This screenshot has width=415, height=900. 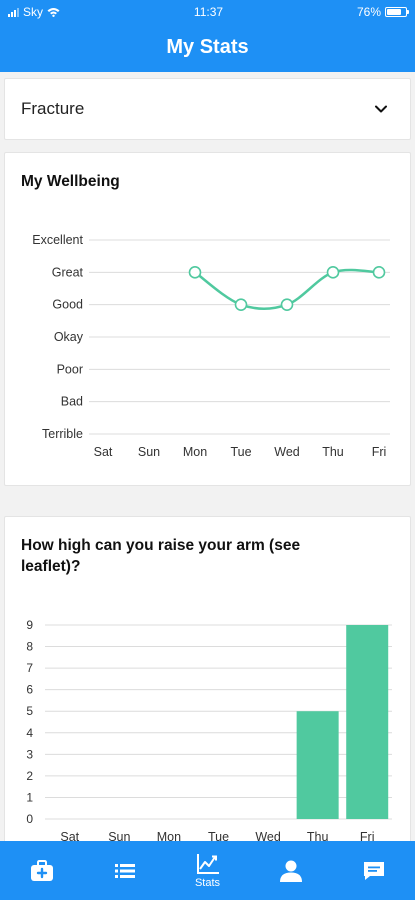 What do you see at coordinates (29, 733) in the screenshot?
I see `y-tick-label: 4` at bounding box center [29, 733].